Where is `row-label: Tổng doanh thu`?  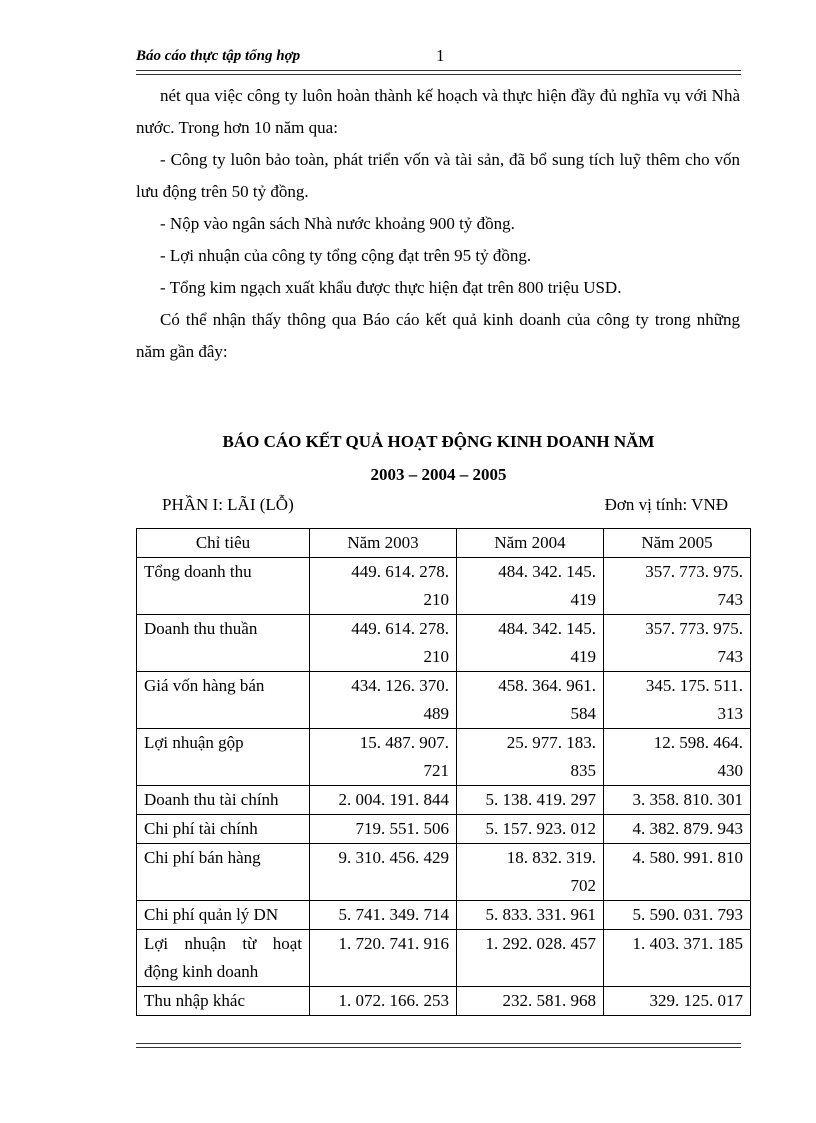
row-label: Tổng doanh thu is located at coordinates (223, 586).